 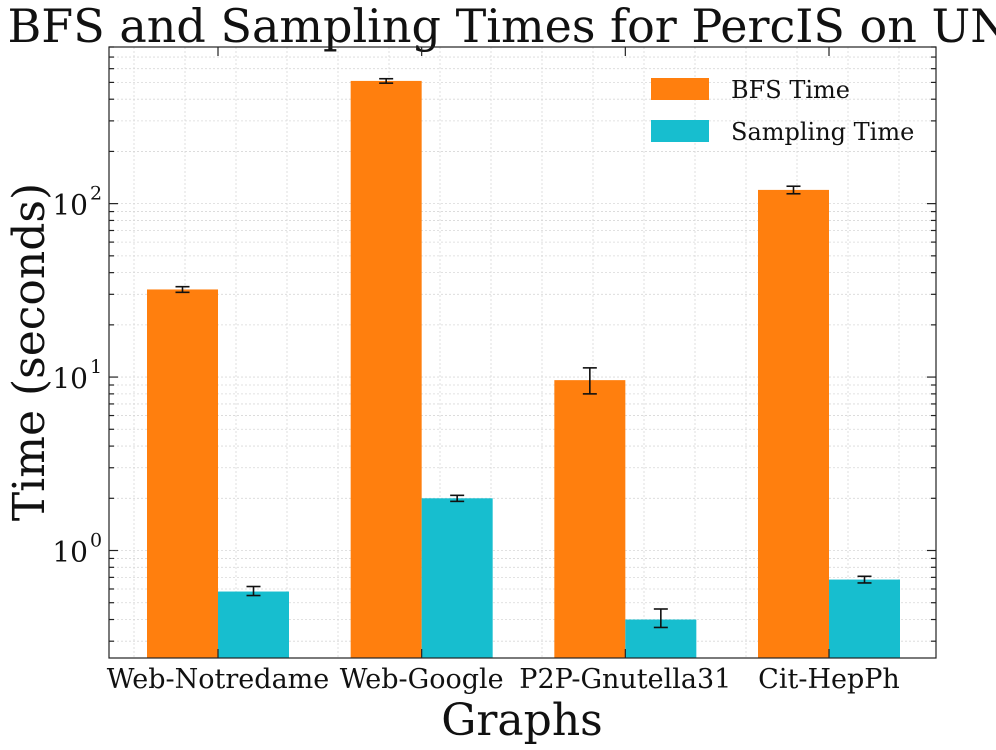 What do you see at coordinates (96, 194) in the screenshot?
I see `y-tick-exponent: 2` at bounding box center [96, 194].